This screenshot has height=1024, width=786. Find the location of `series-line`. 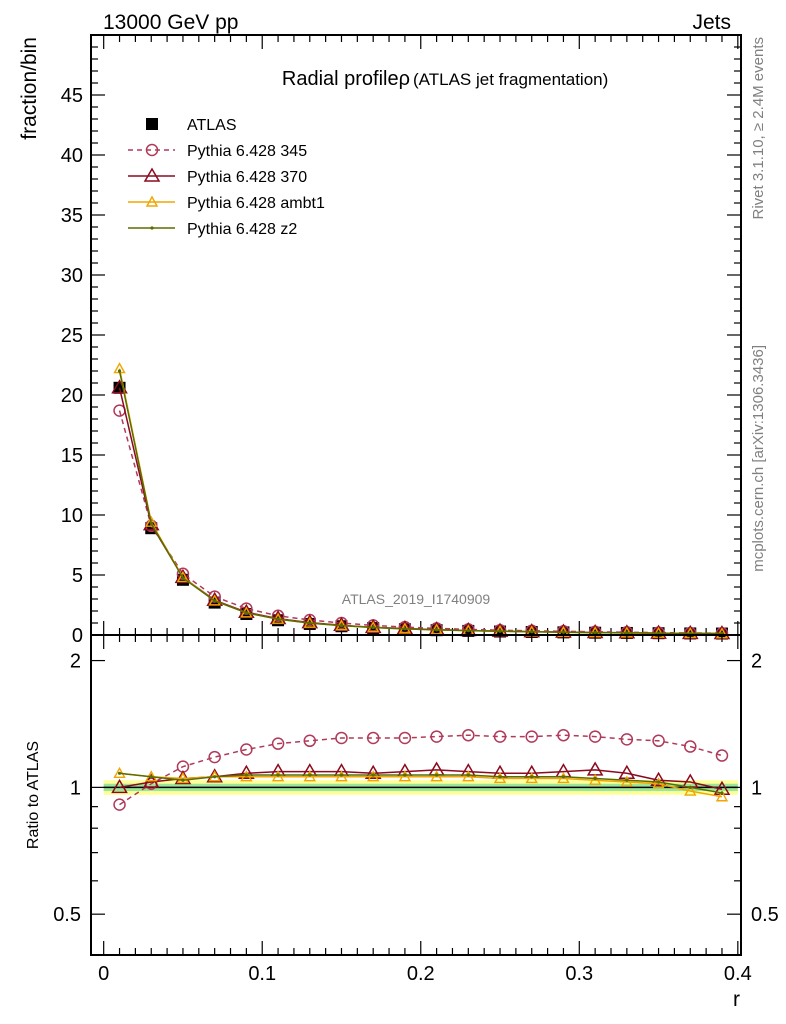

series-line is located at coordinates (421, 783).